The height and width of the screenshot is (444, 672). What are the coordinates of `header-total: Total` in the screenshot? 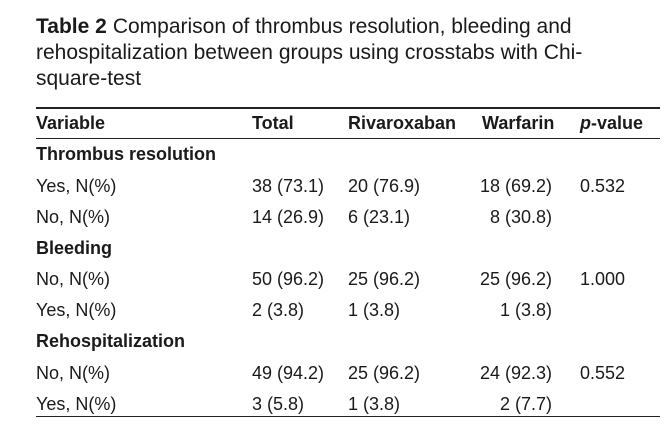 It's located at (273, 123).